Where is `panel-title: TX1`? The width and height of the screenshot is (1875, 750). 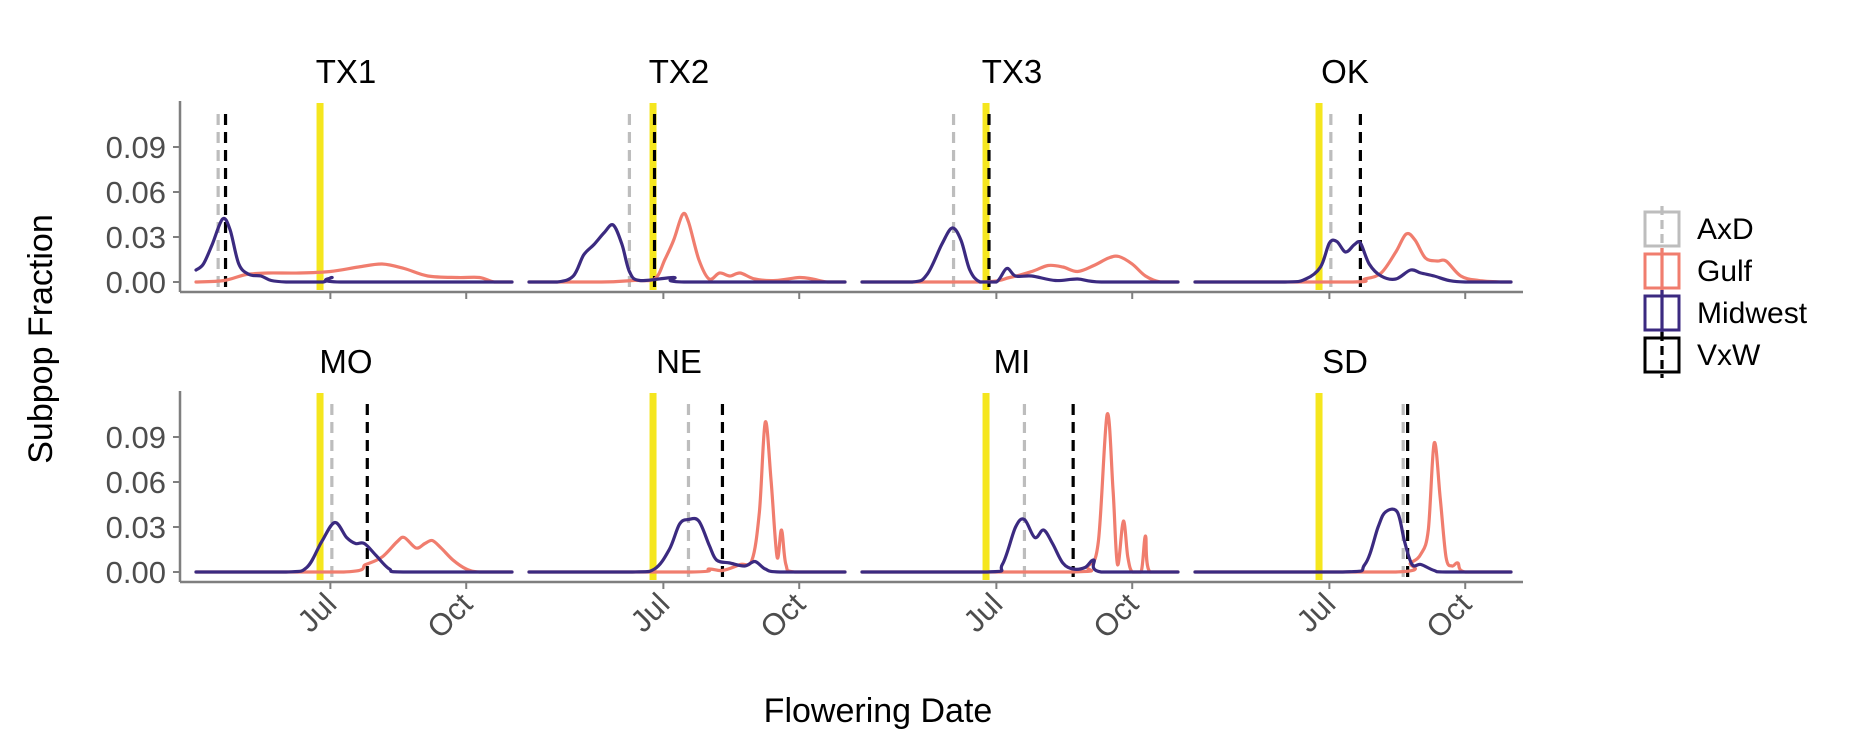
panel-title: TX1 is located at coordinates (346, 71).